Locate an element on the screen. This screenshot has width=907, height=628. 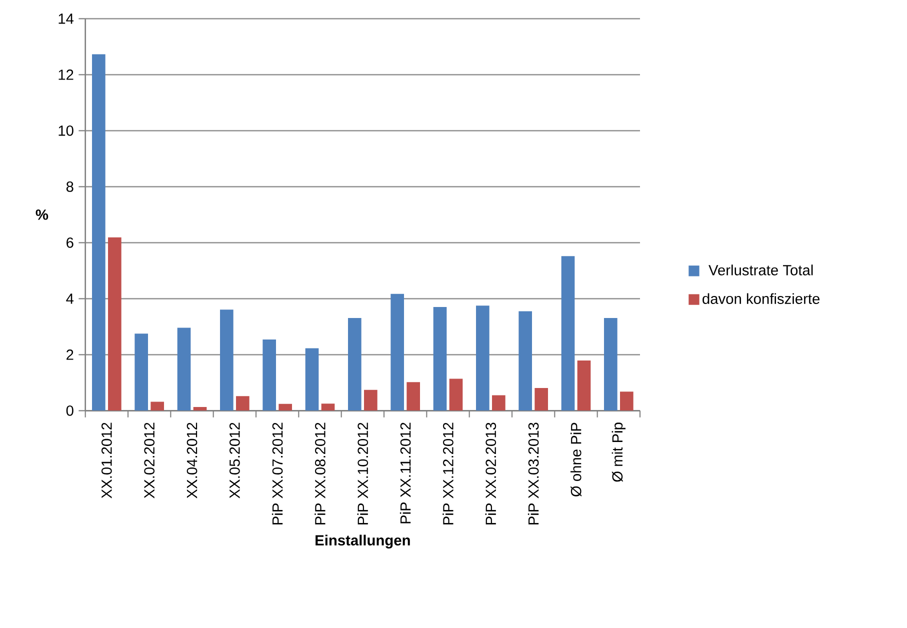
x-tick-label: PiP XX.02.2013 is located at coordinates (490, 473).